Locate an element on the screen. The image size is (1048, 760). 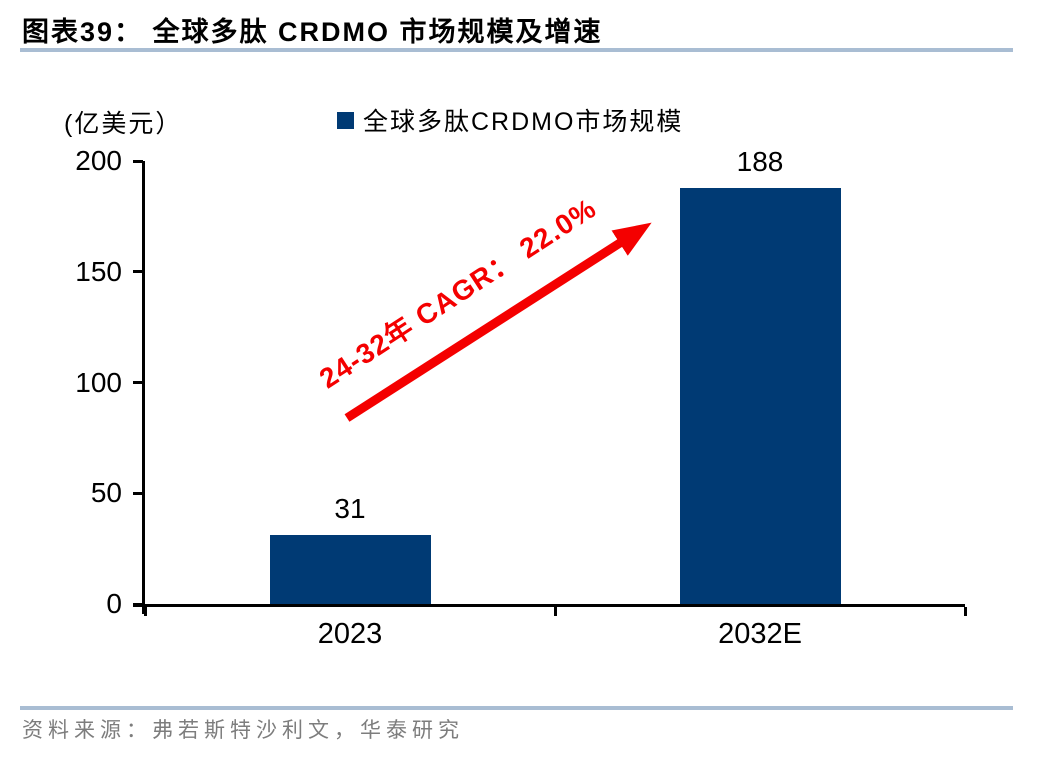
footer-rule is located at coordinates (516, 708).